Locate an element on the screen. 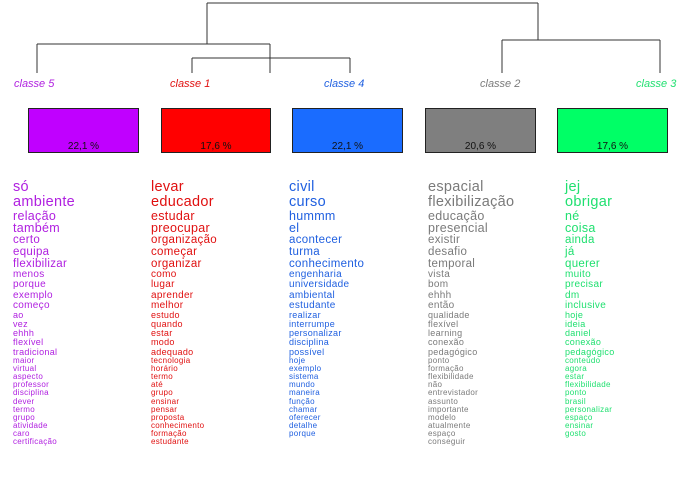 This screenshot has width=692, height=495. class-word: dever is located at coordinates (24, 401).